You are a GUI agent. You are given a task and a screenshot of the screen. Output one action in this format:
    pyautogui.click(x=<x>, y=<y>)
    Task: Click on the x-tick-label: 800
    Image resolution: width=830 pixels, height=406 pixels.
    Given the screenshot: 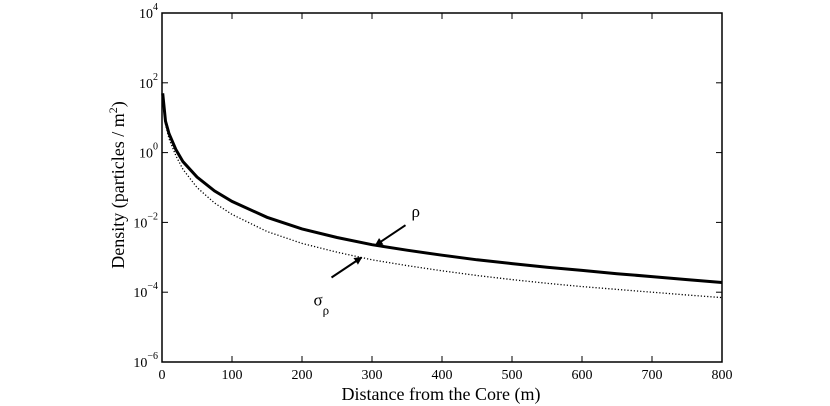 What is the action you would take?
    pyautogui.click(x=722, y=375)
    